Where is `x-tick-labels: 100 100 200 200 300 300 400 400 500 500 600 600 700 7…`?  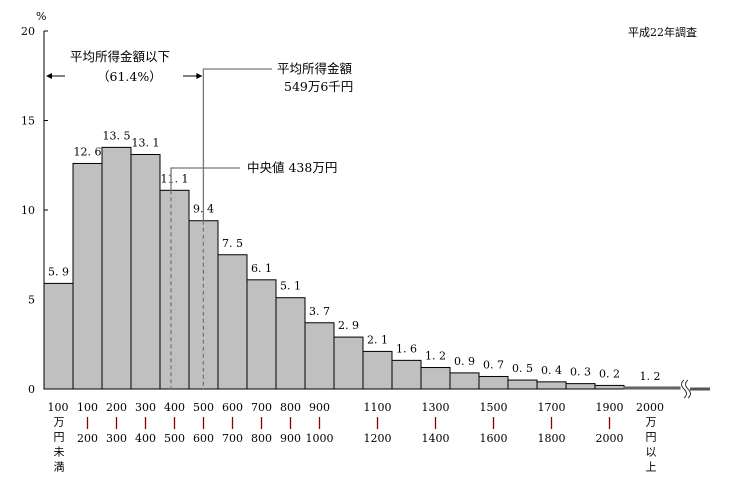
x-tick-labels: 100 100 200 200 300 300 400 400 500 500 600 600 700 7… is located at coordinates (356, 423).